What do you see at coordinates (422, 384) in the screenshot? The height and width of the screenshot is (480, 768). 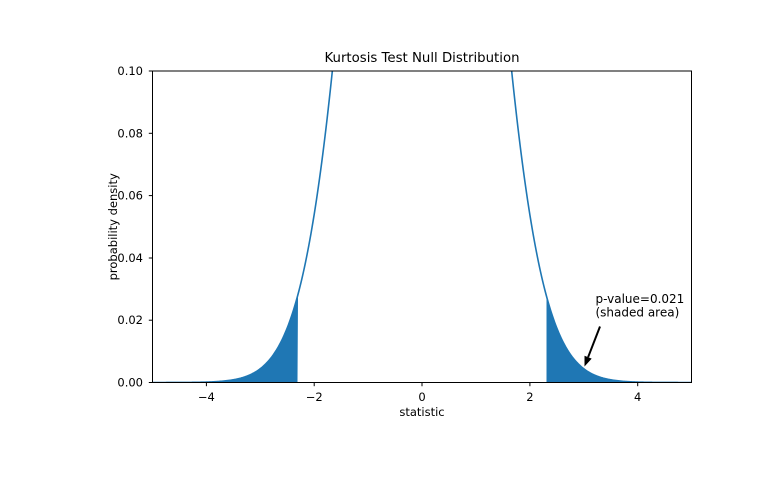 I see `x-tick-marks` at bounding box center [422, 384].